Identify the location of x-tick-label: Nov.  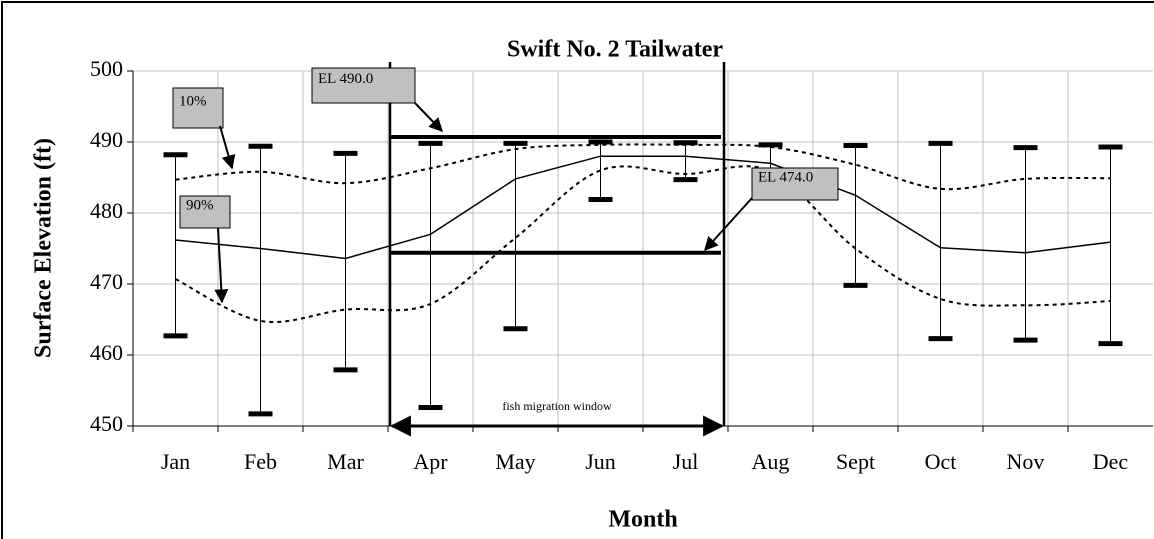
(1026, 461).